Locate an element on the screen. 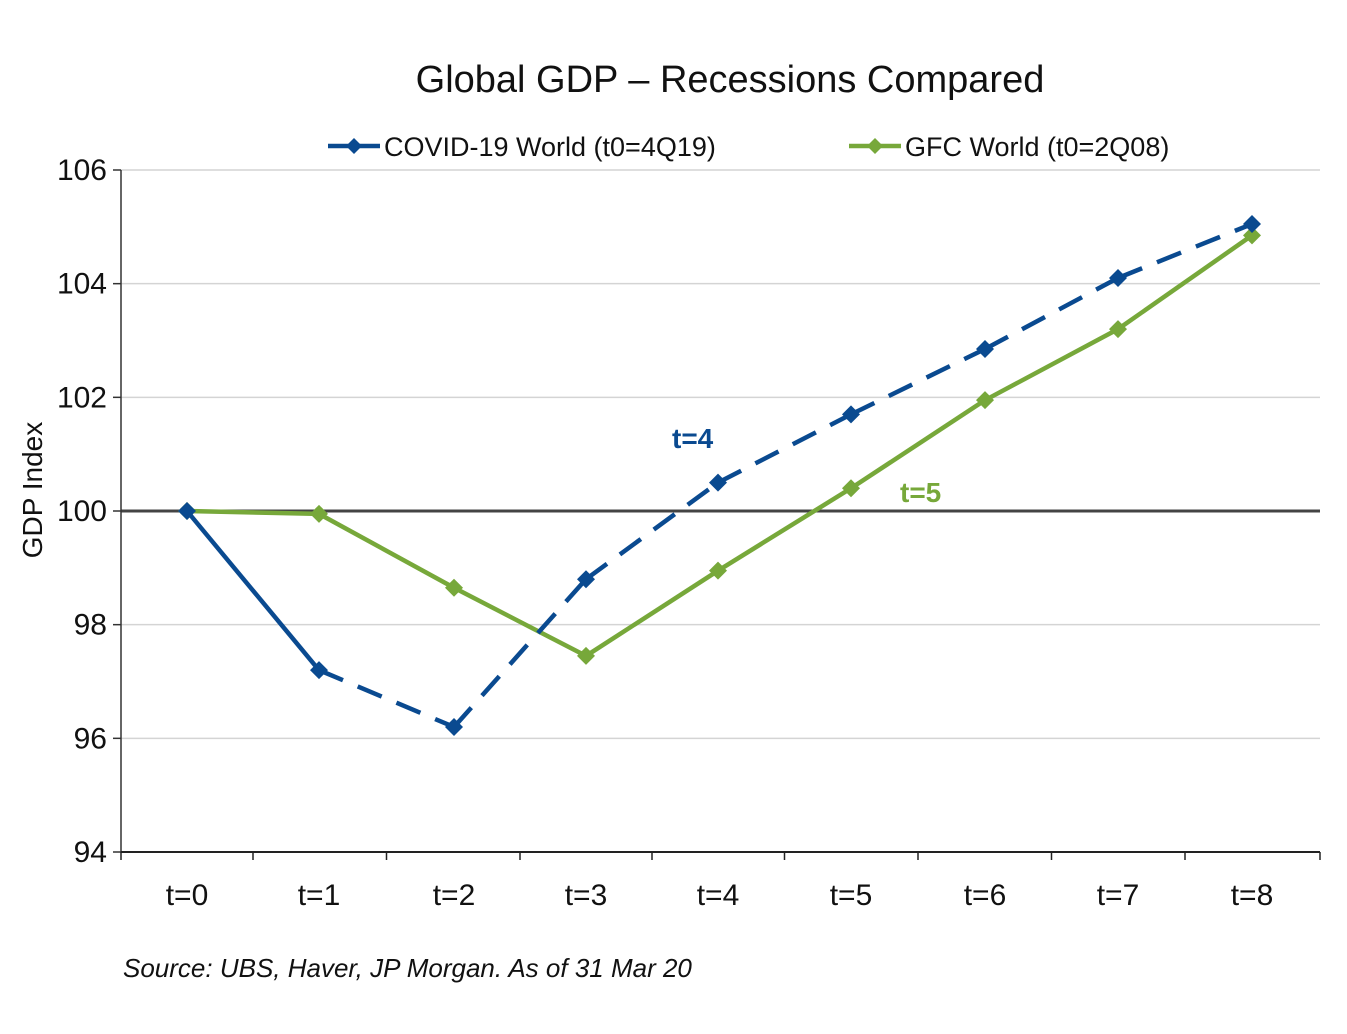 The width and height of the screenshot is (1347, 1034). legend-label: COVID-19 World (t0=4Q19) is located at coordinates (550, 147).